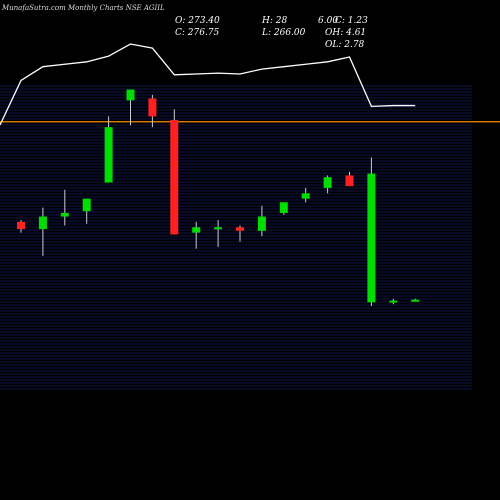  Describe the element at coordinates (345, 45) in the screenshot. I see `ol-value: OL: 2.78` at that location.